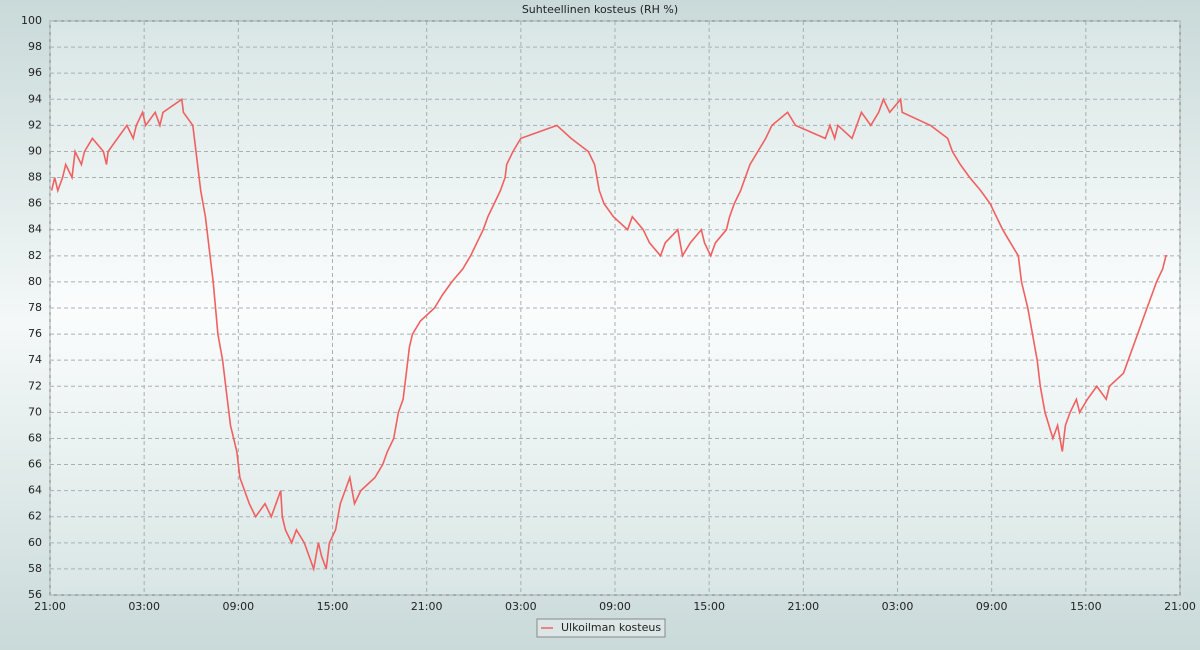  What do you see at coordinates (35, 542) in the screenshot?
I see `y-tick-label: 60` at bounding box center [35, 542].